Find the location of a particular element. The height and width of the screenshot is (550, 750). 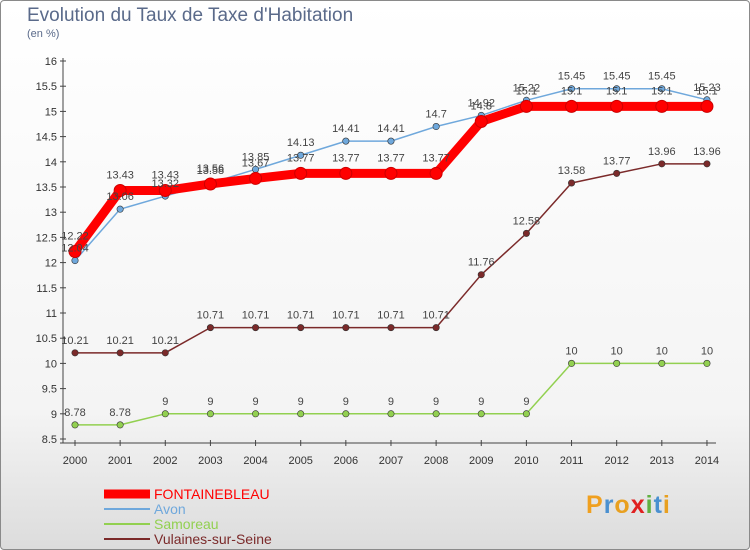

data-label: 13.43 is located at coordinates (120, 176).